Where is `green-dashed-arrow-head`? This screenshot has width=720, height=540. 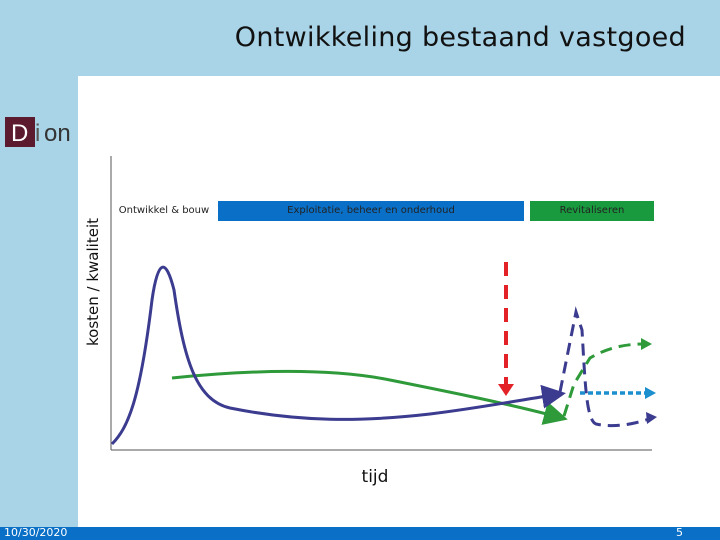
green-dashed-arrow-head is located at coordinates (646, 344).